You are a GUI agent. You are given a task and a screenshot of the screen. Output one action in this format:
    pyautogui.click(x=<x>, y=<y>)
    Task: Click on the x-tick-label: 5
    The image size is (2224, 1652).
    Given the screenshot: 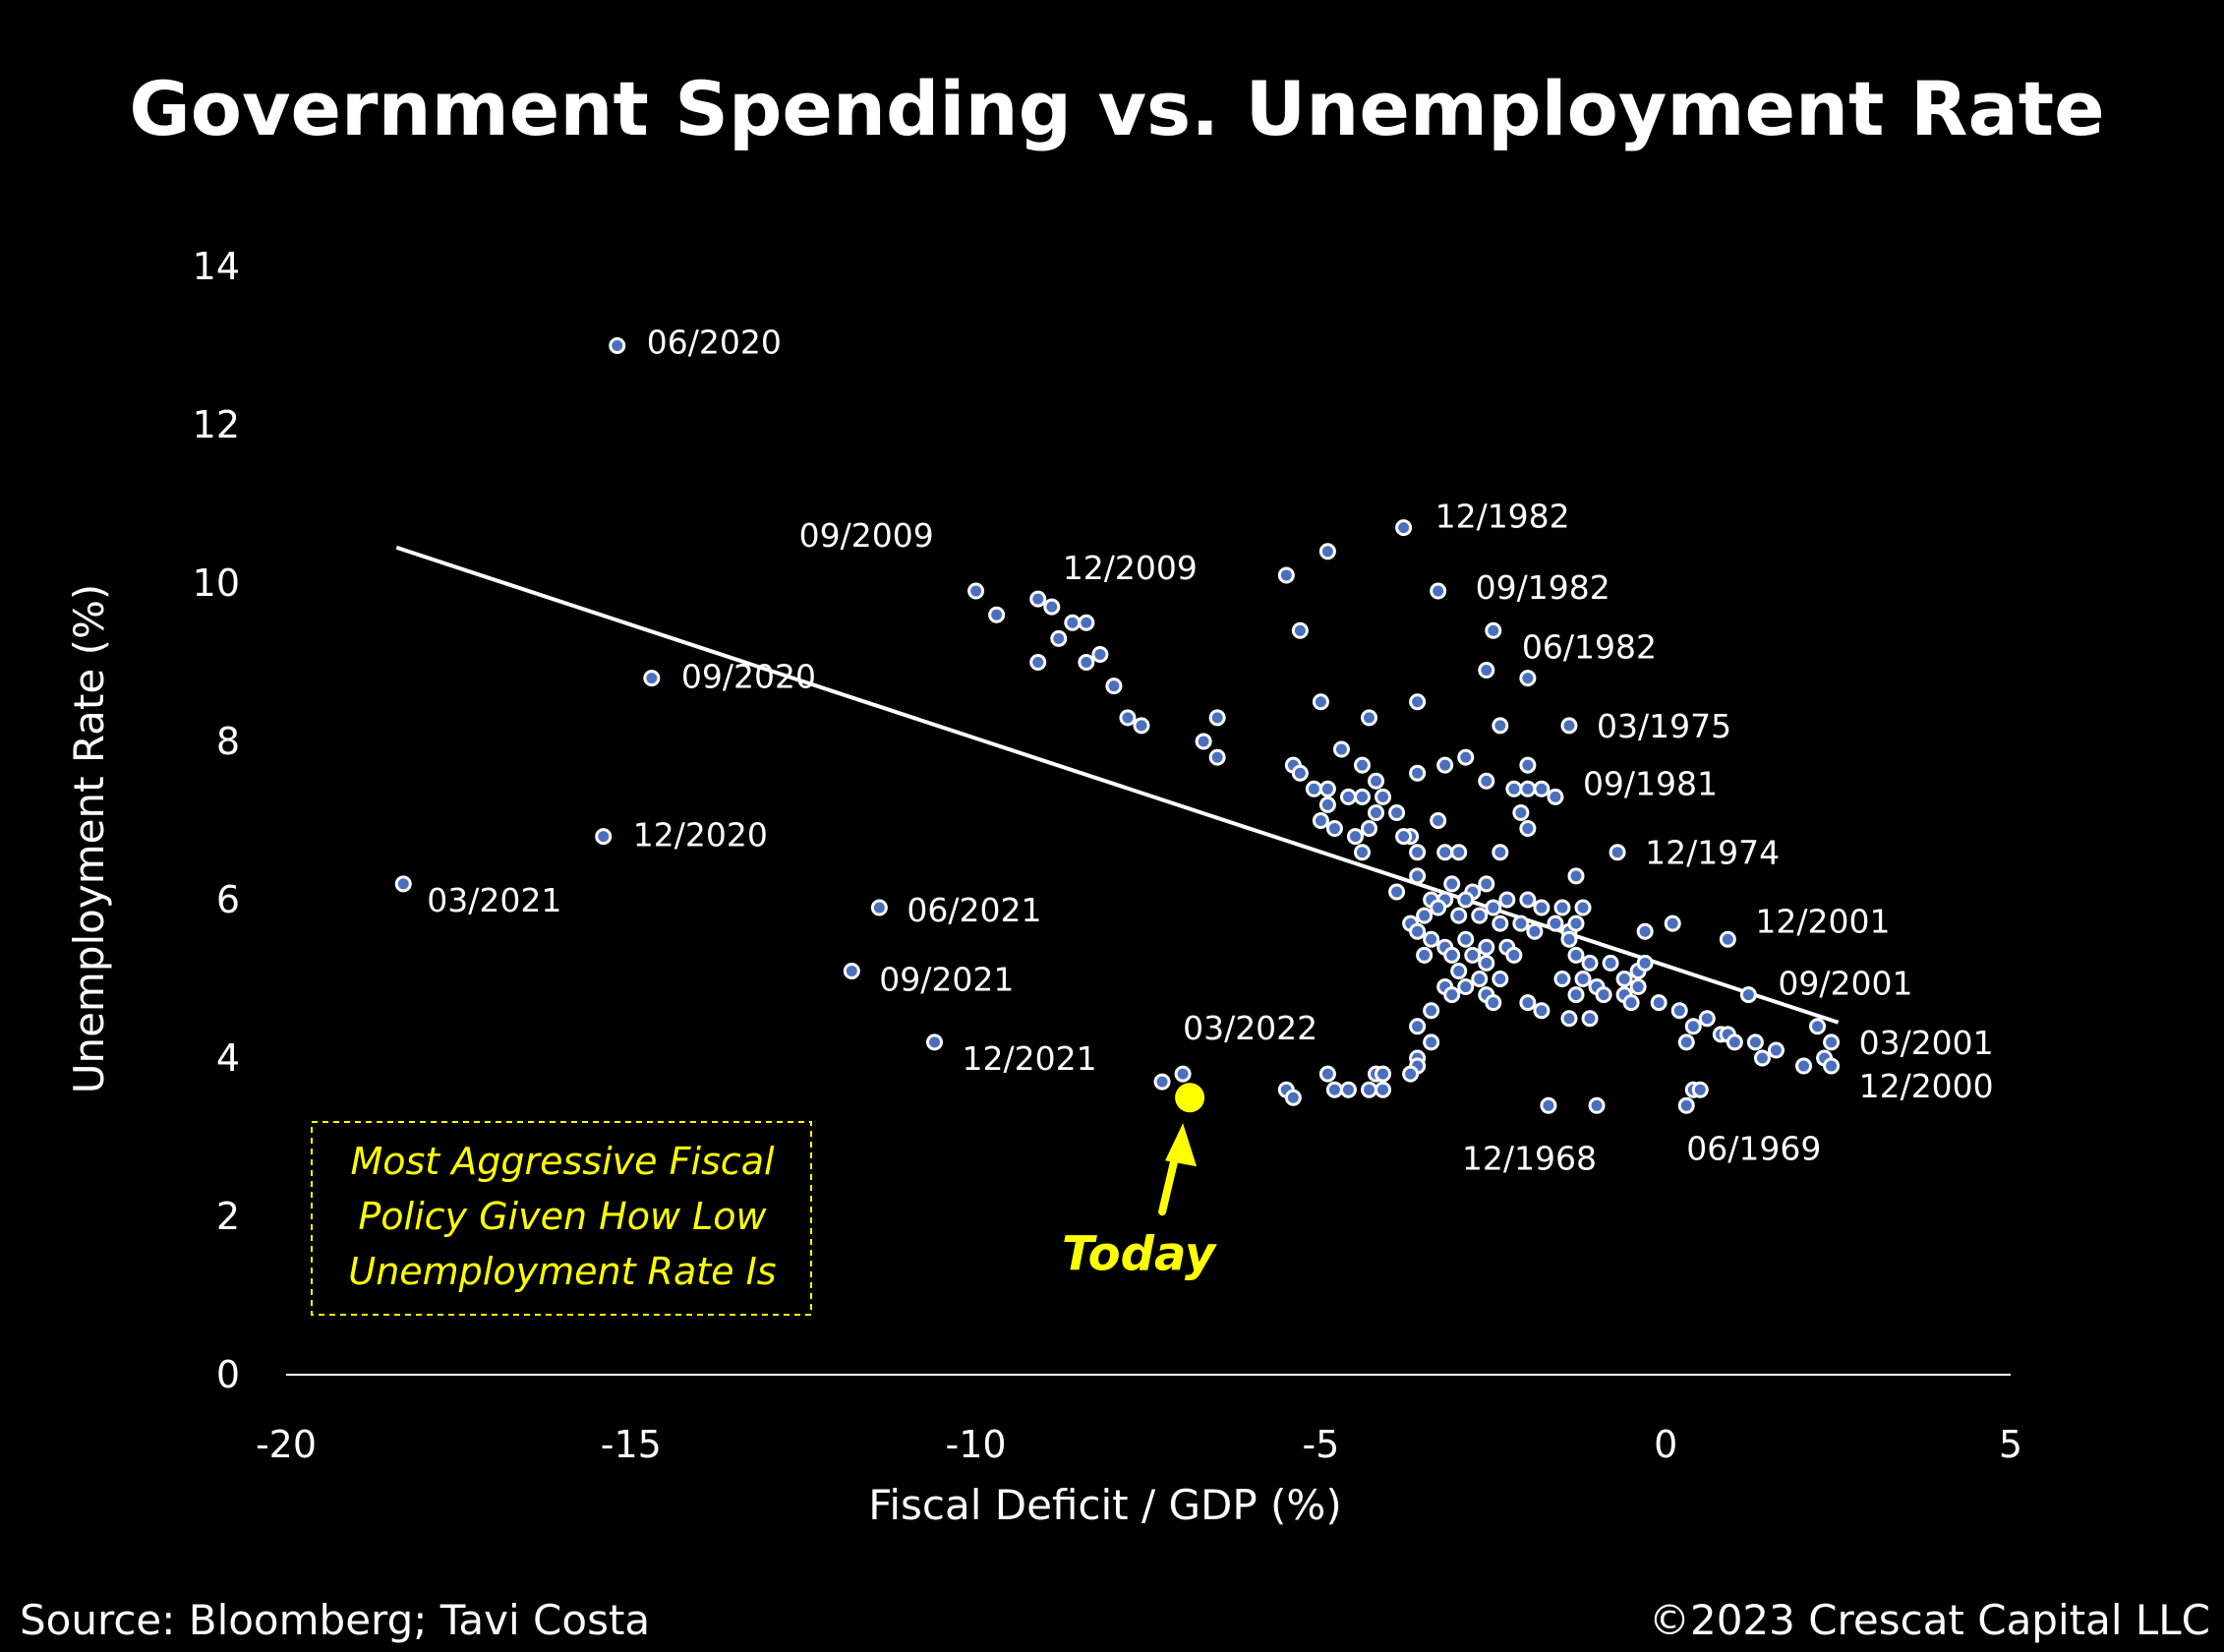 What is the action you would take?
    pyautogui.click(x=2010, y=1444)
    